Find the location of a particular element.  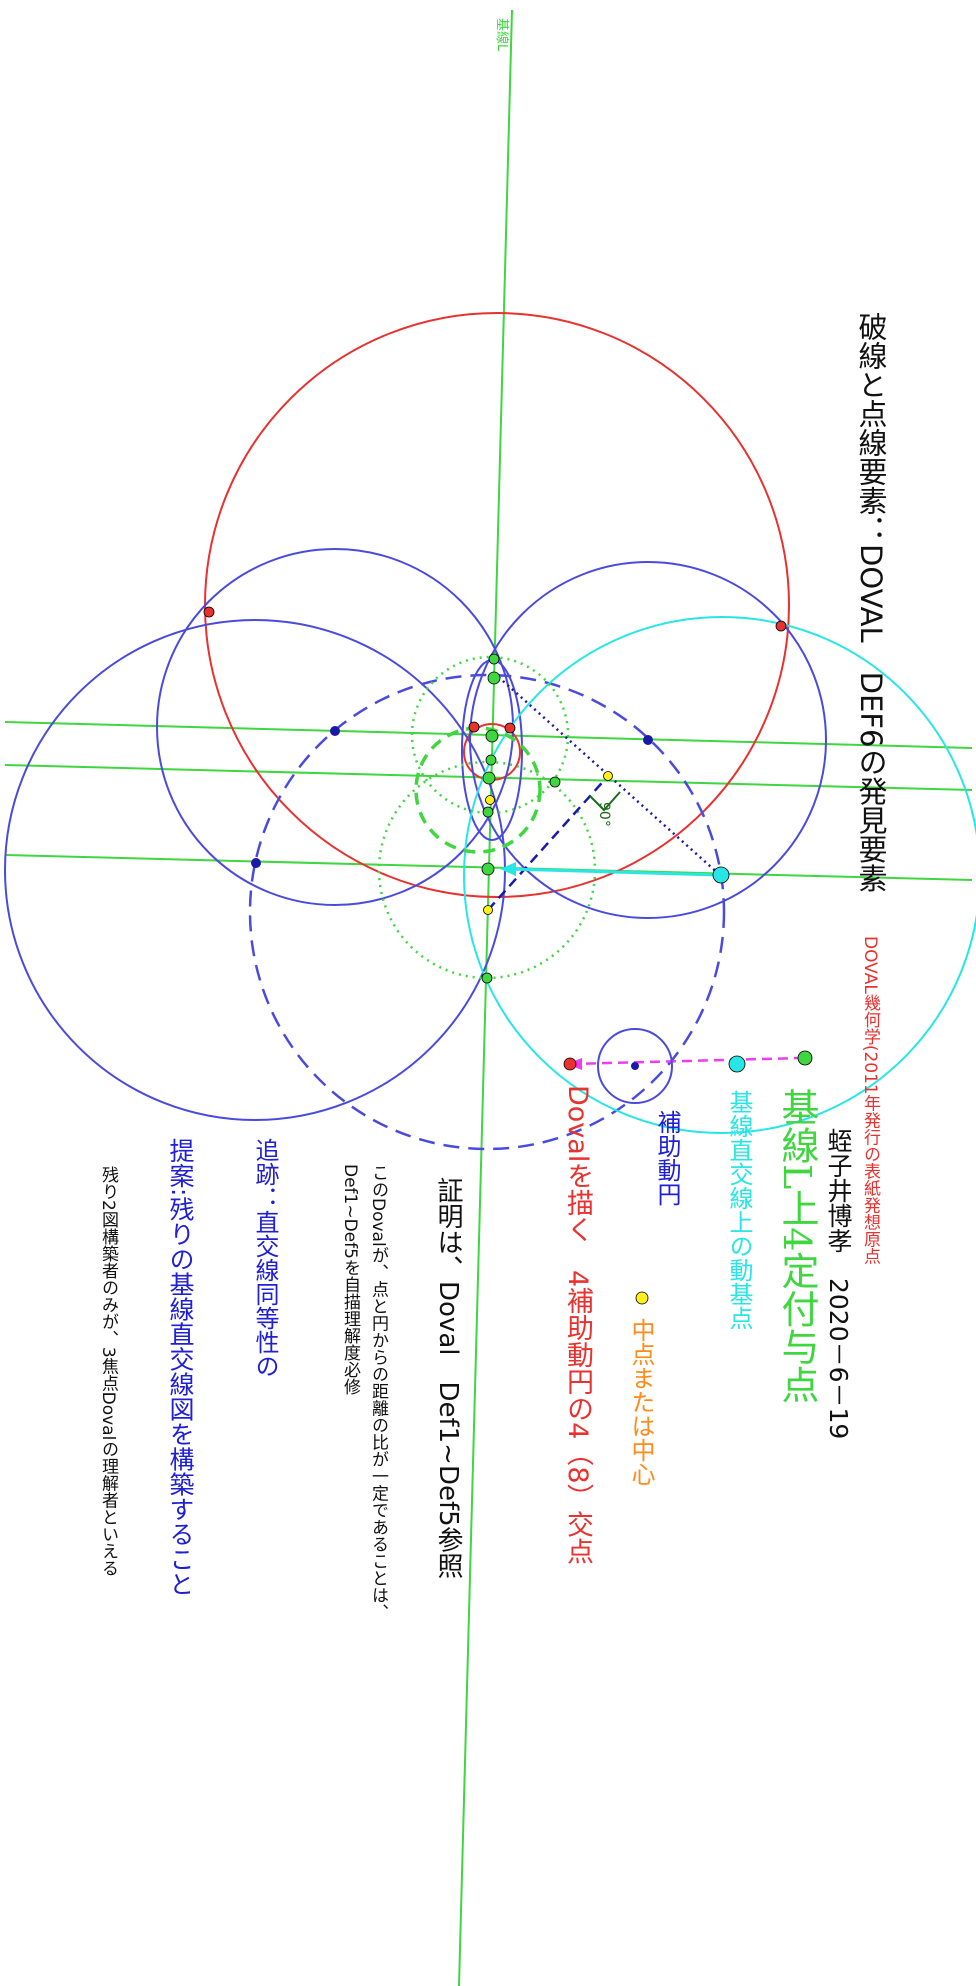

aux-circle-right-upper is located at coordinates (648, 740).